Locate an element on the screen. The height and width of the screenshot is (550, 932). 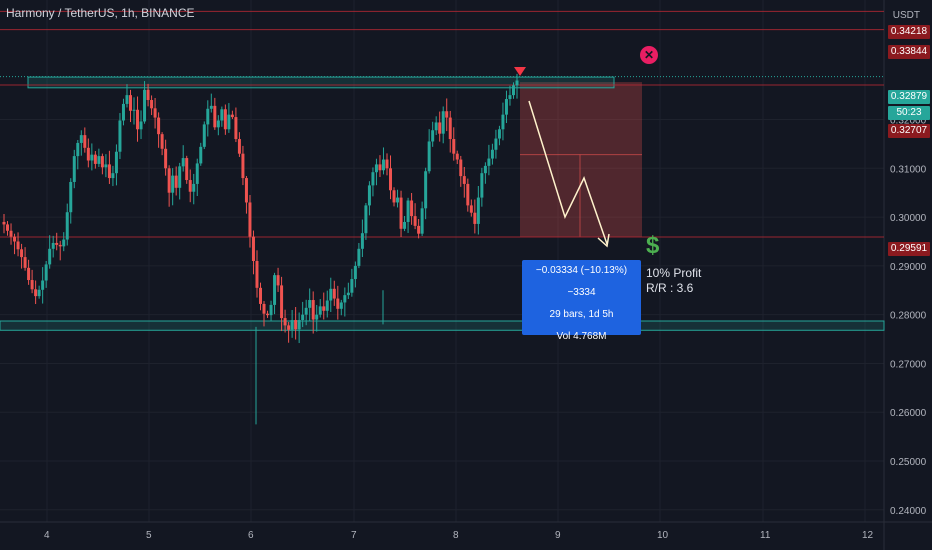
price-badge: 50:23 is located at coordinates (909, 113).